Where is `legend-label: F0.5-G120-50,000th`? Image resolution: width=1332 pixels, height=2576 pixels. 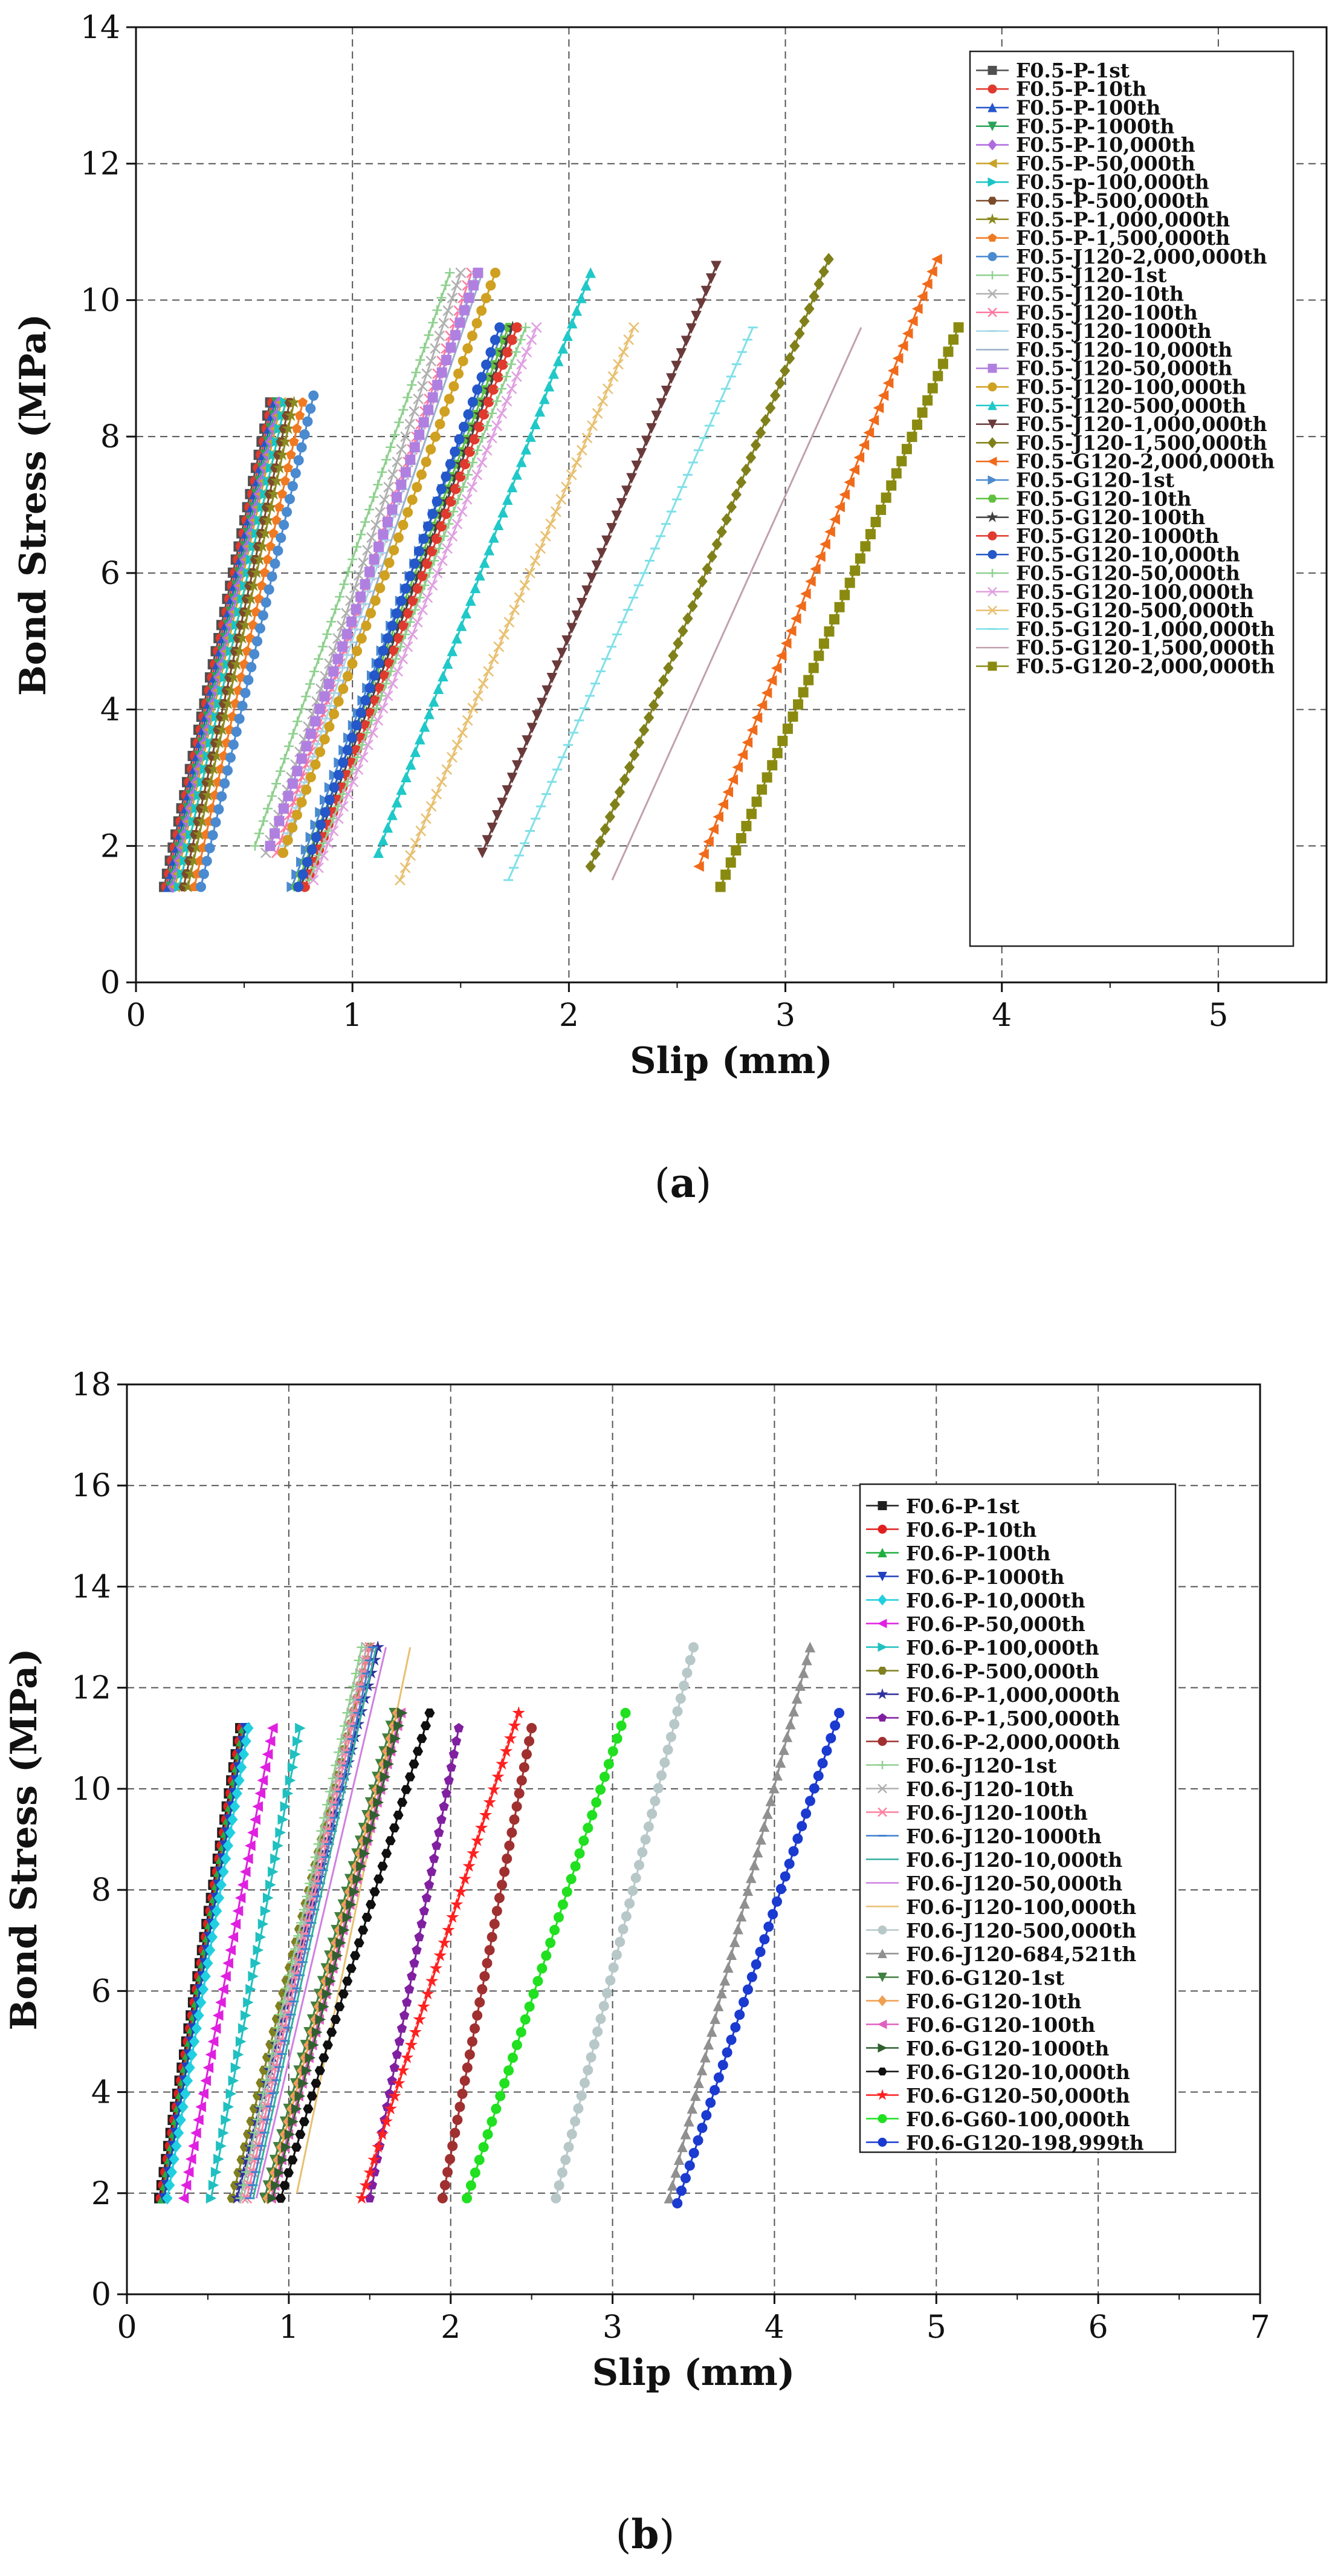 legend-label: F0.5-G120-50,000th is located at coordinates (1128, 574).